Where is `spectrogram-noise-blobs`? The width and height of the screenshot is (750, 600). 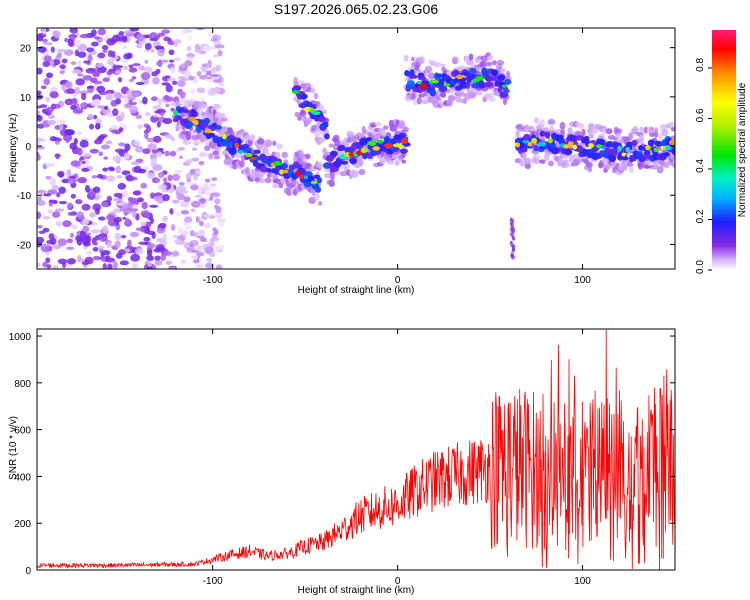 spectrogram-noise-blobs is located at coordinates (131, 148).